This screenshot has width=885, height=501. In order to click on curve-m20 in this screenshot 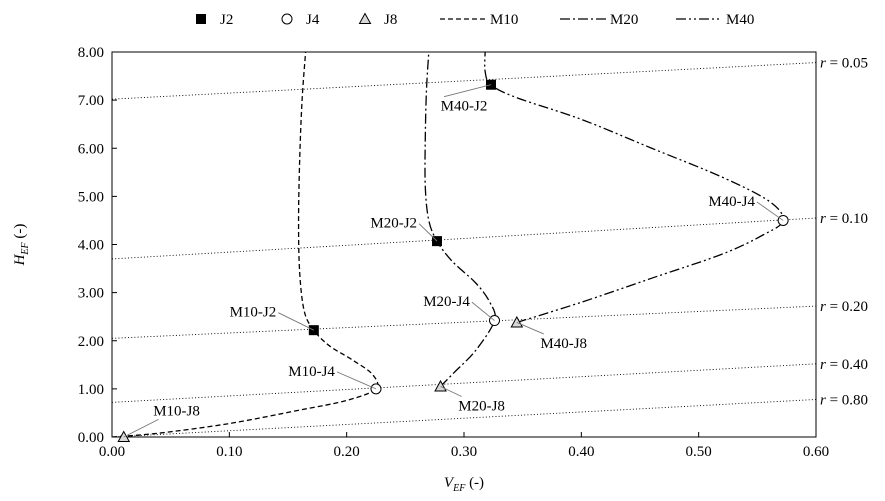, I will do `click(460, 219)`.